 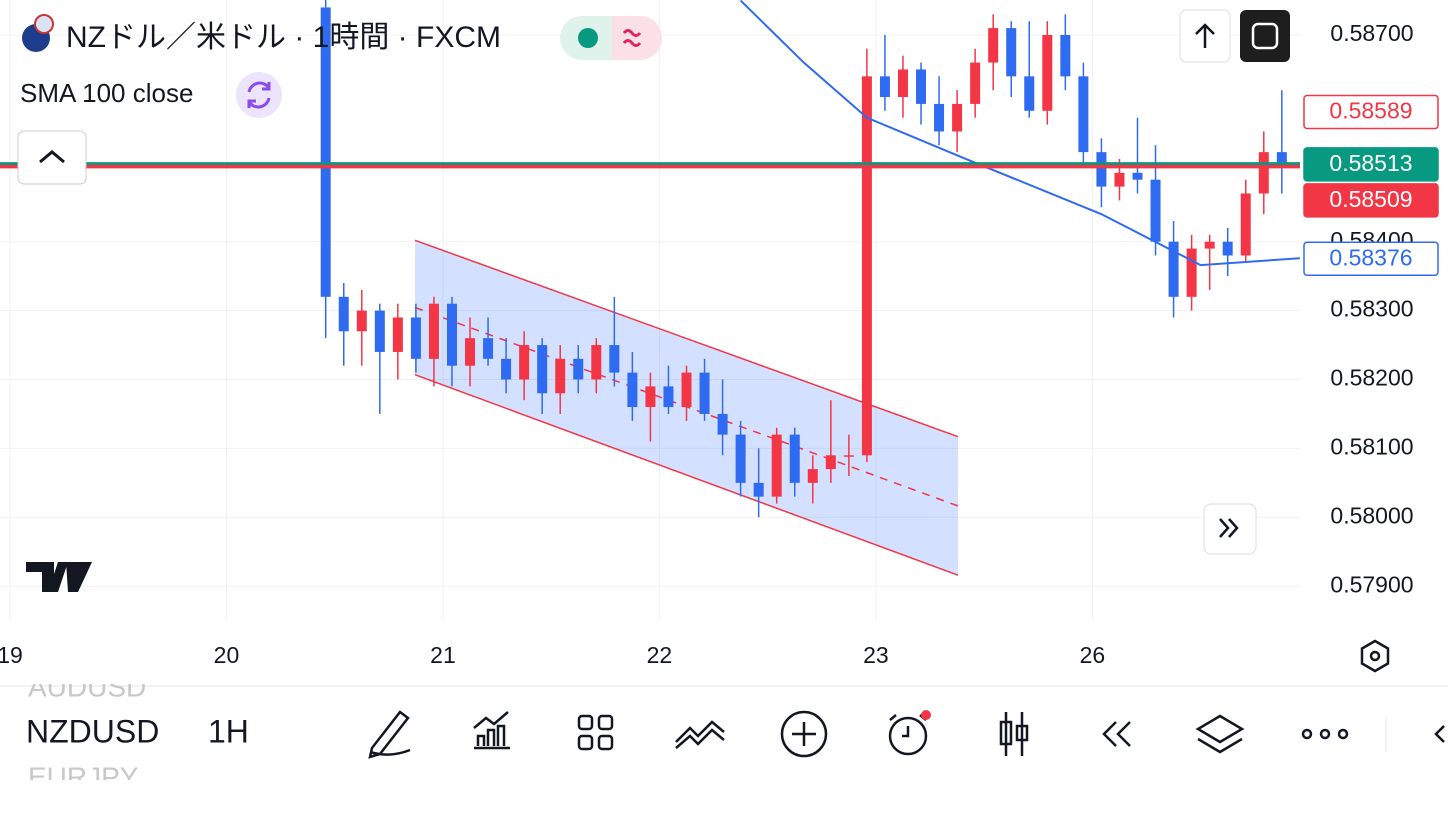 What do you see at coordinates (1014, 734) in the screenshot?
I see `chart-type-icon` at bounding box center [1014, 734].